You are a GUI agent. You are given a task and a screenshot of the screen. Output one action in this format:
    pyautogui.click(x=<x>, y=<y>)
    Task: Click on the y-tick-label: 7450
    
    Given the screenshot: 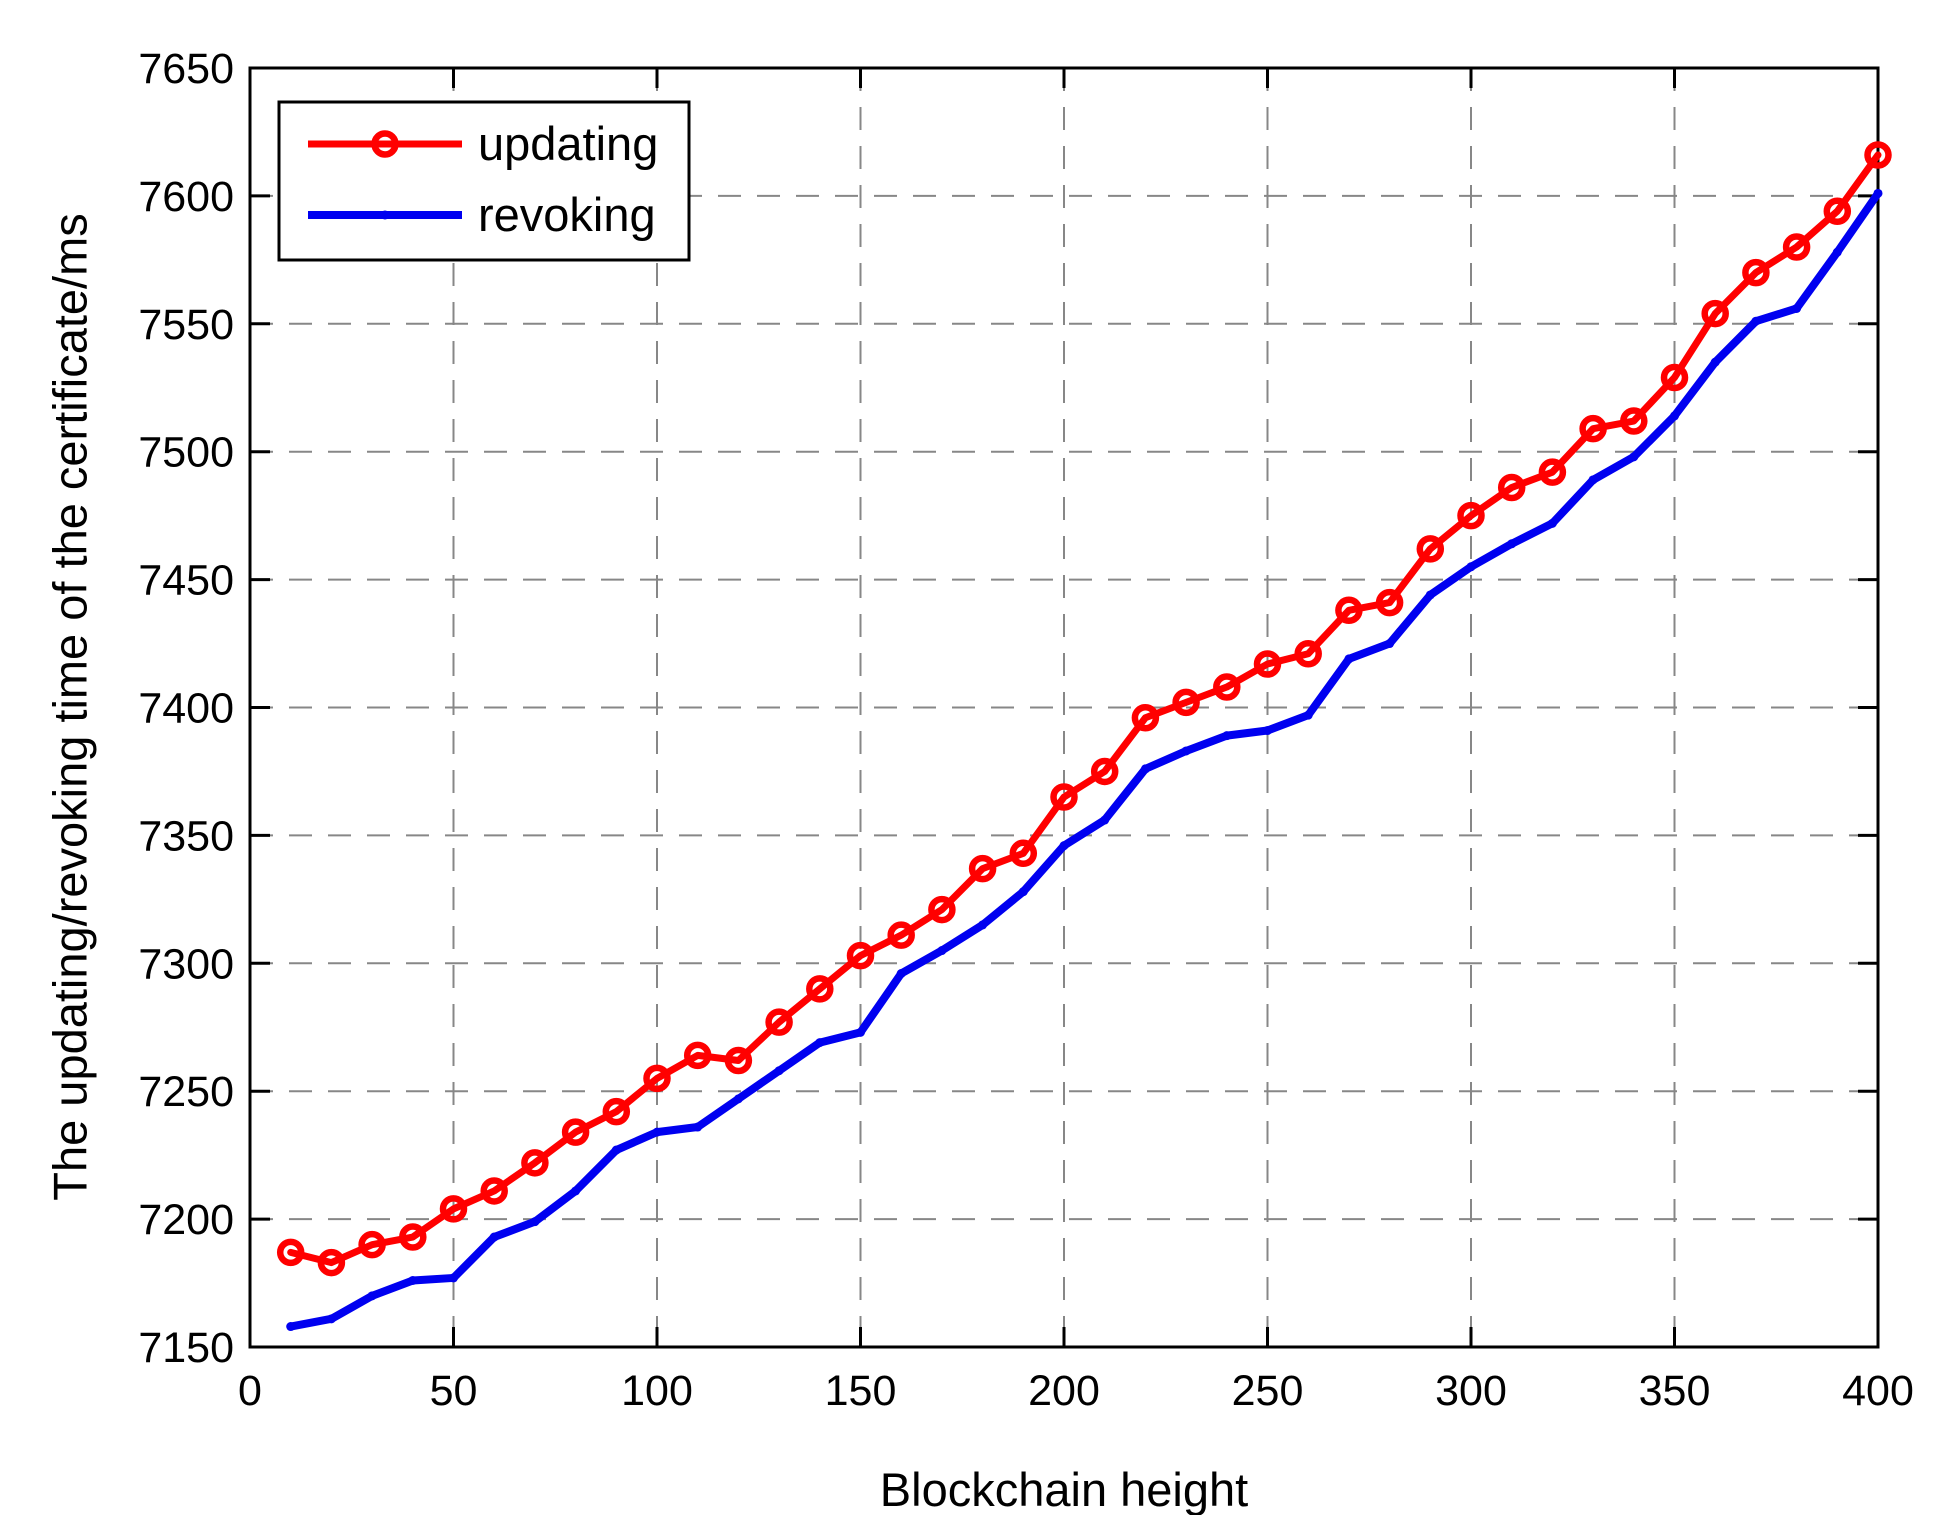 What is the action you would take?
    pyautogui.click(x=186, y=581)
    